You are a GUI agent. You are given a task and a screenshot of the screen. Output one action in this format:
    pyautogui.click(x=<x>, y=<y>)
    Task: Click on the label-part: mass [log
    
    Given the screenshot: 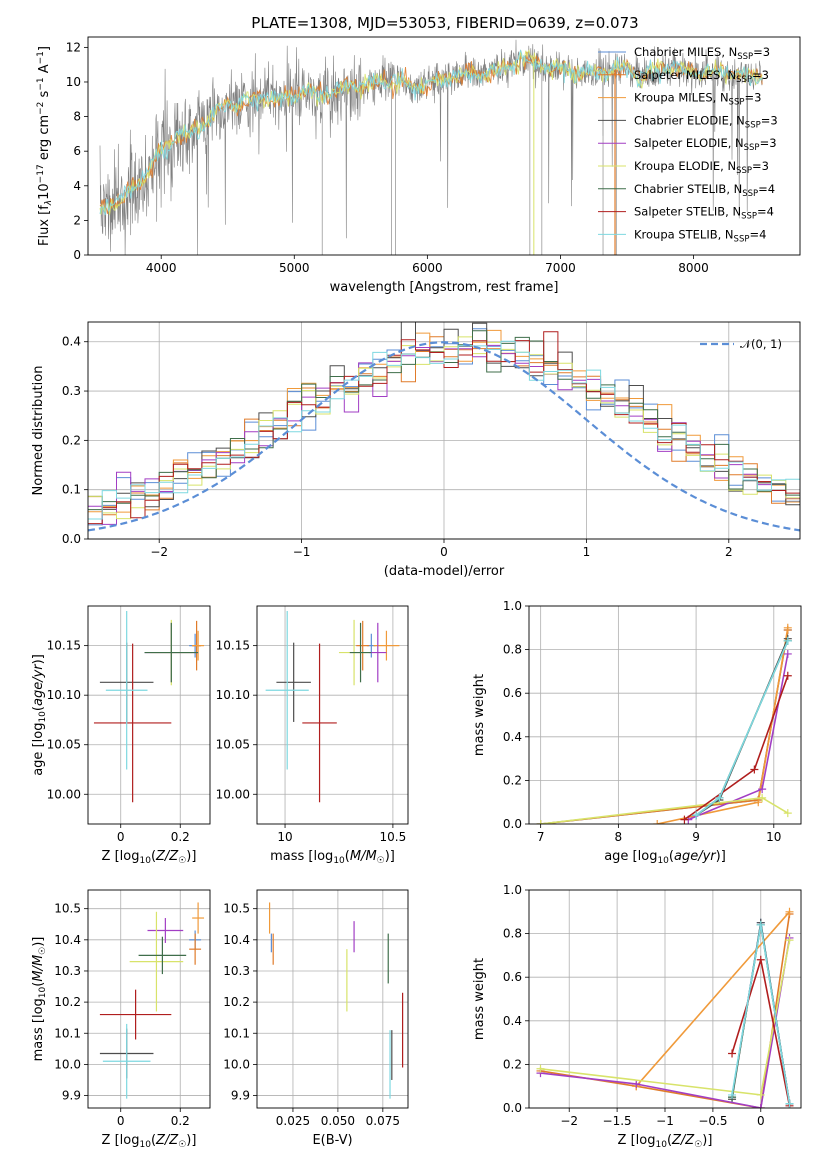 What is the action you would take?
    pyautogui.click(x=301, y=856)
    